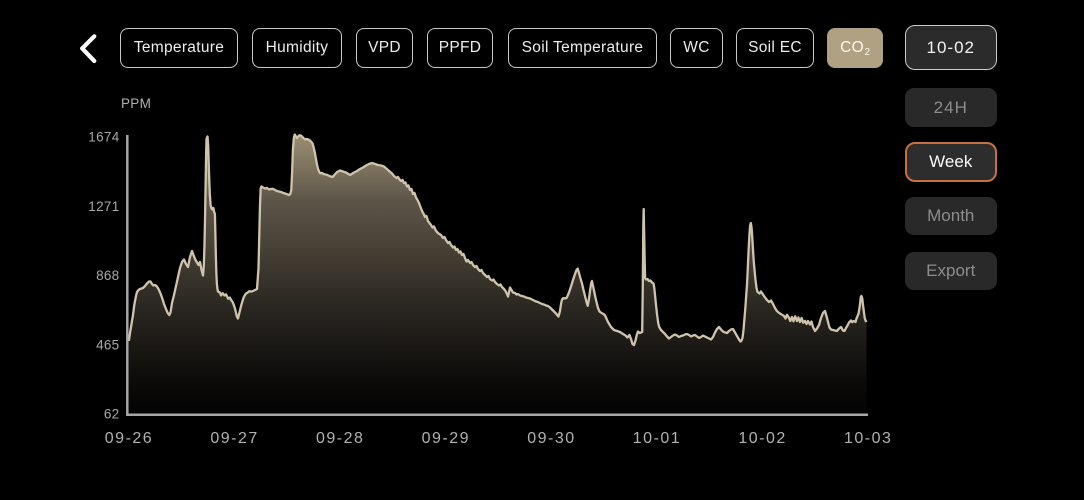 This screenshot has height=500, width=1084. Describe the element at coordinates (762, 438) in the screenshot. I see `svg-text: 10-02` at that location.